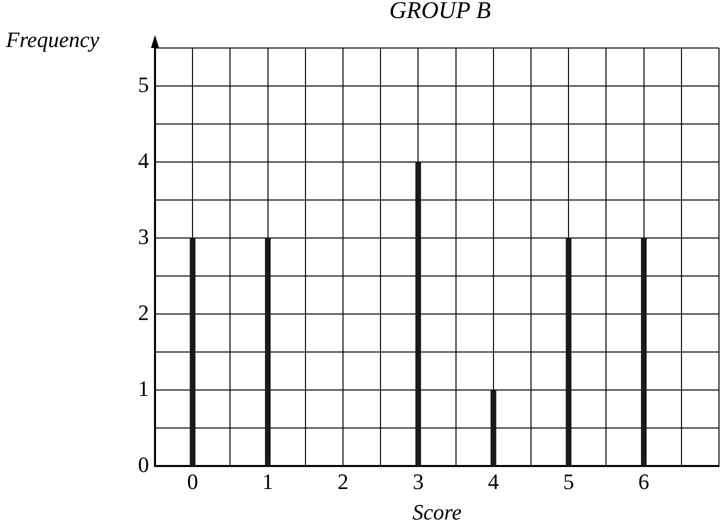 The image size is (723, 531). I want to click on y-tick-label: 0, so click(143, 464).